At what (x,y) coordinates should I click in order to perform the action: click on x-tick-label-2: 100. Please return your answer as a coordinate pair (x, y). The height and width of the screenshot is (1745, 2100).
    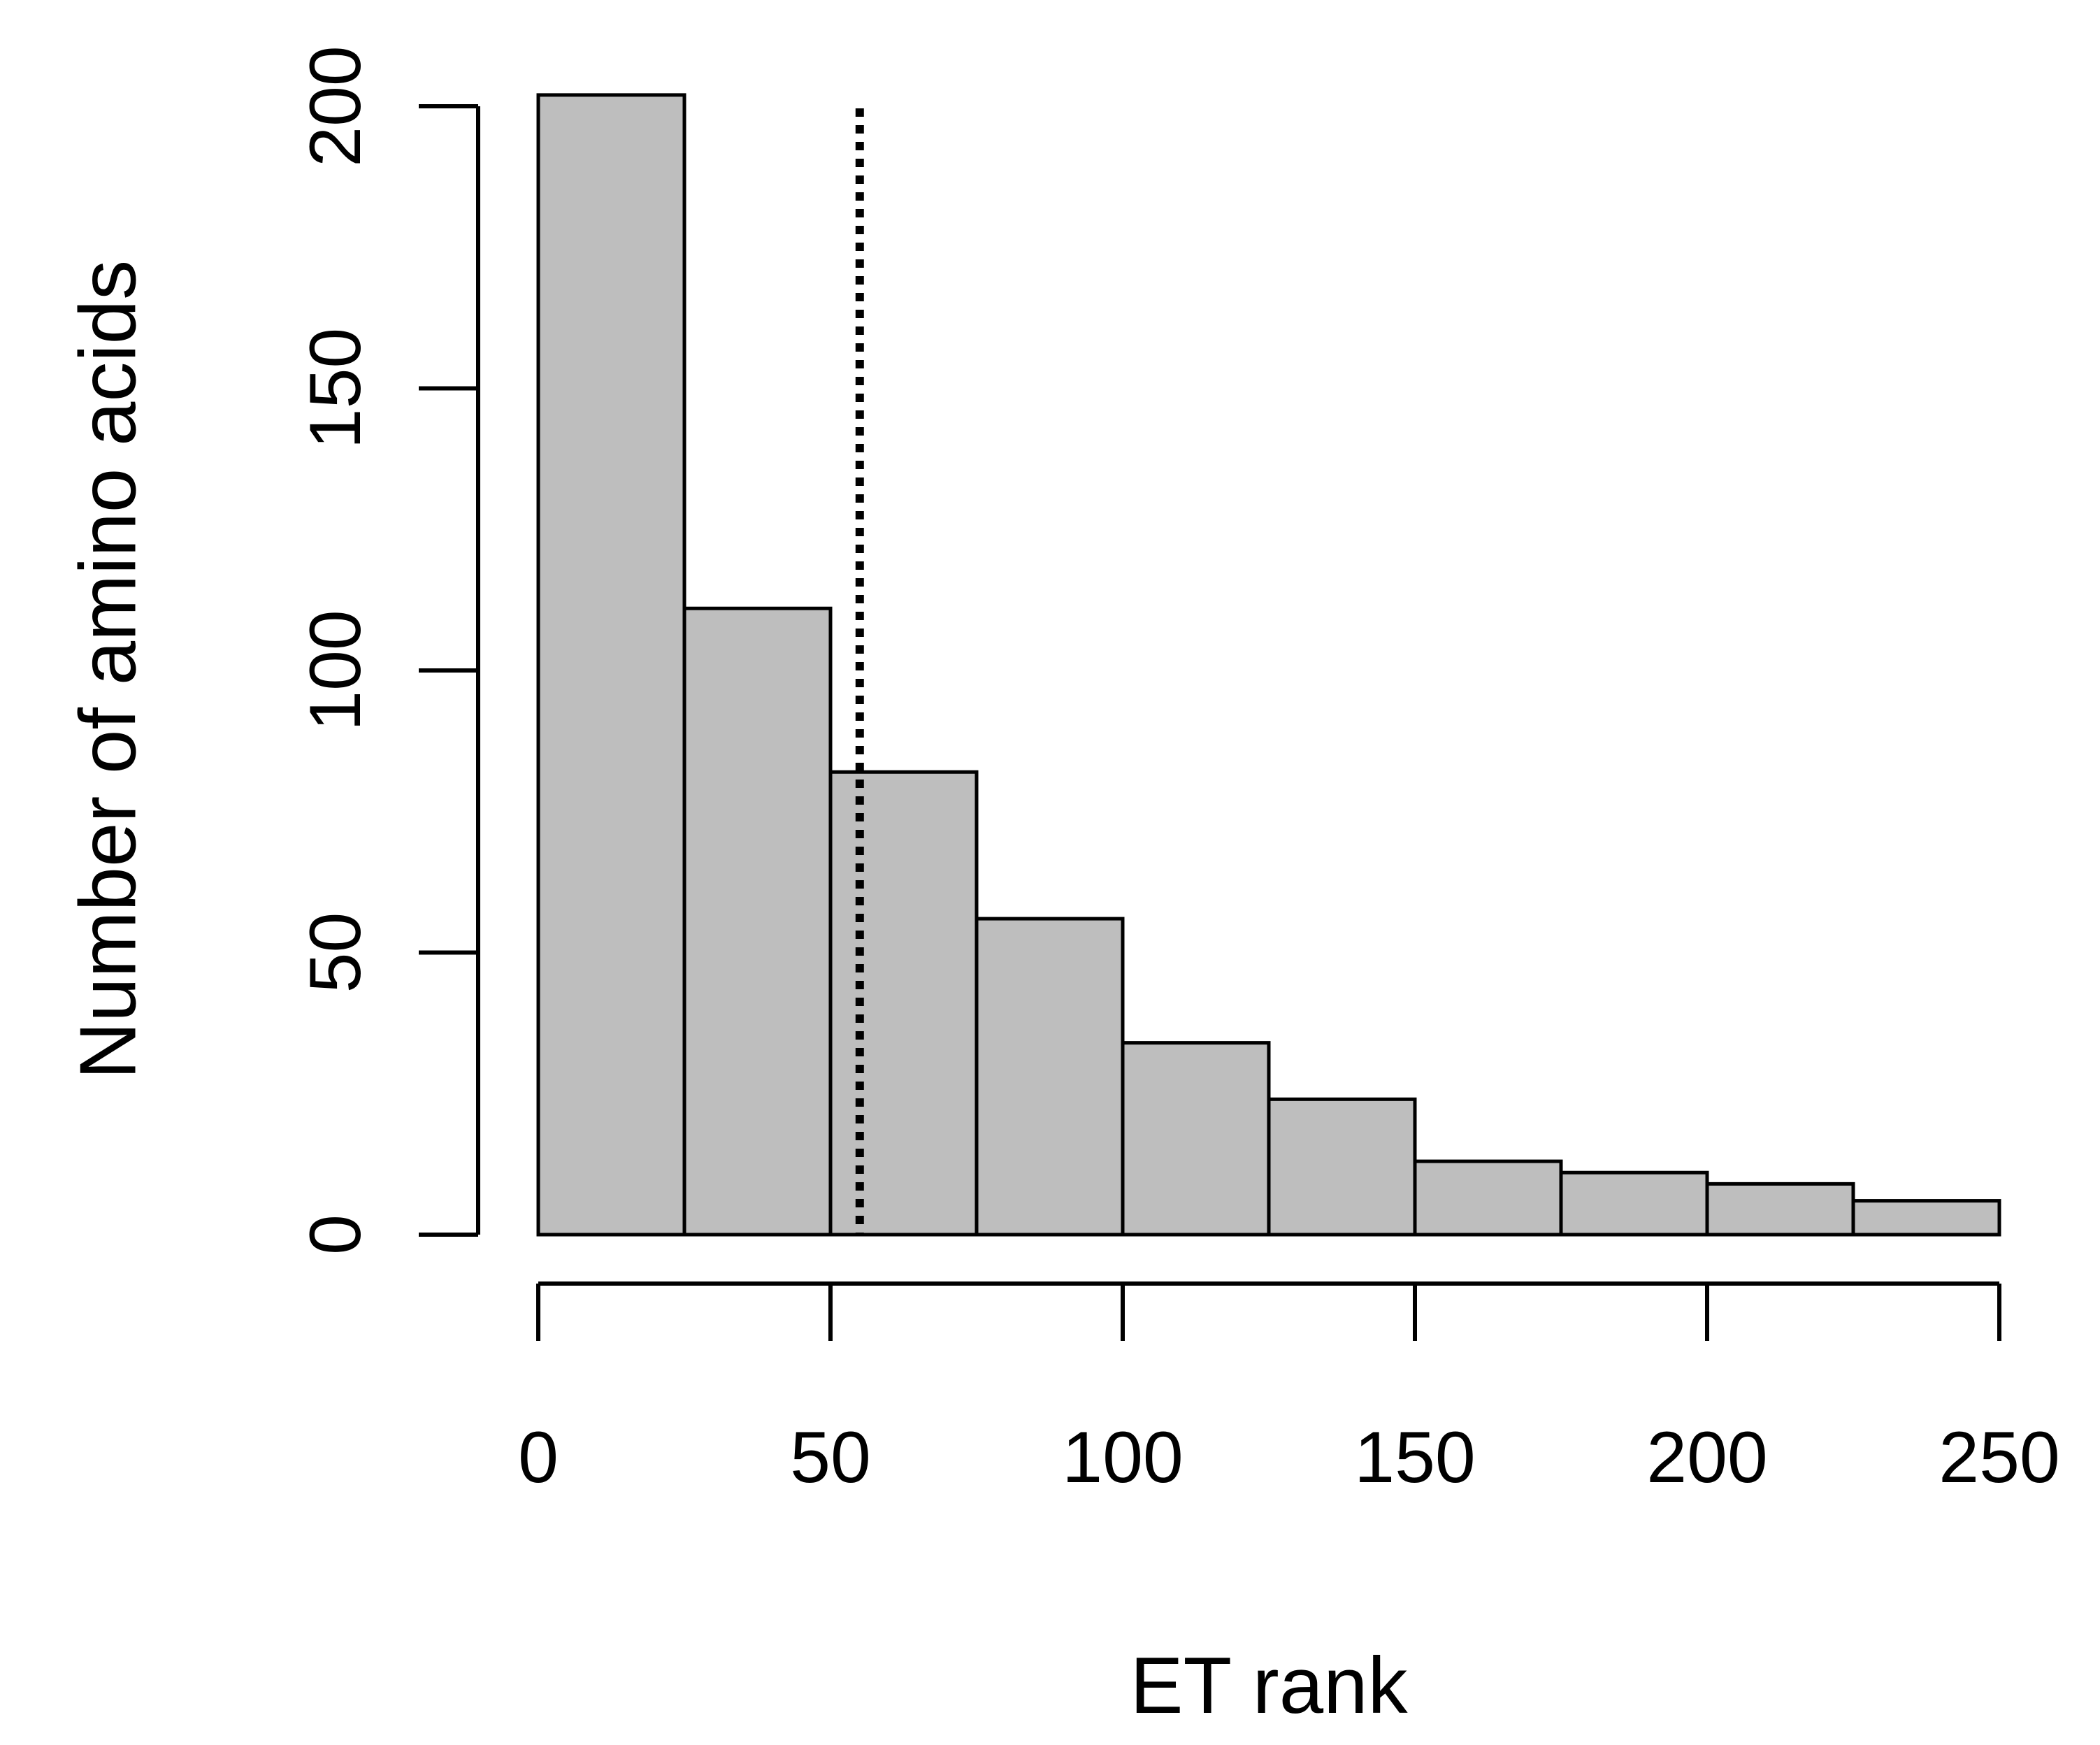
    Looking at the image, I should click on (1123, 1457).